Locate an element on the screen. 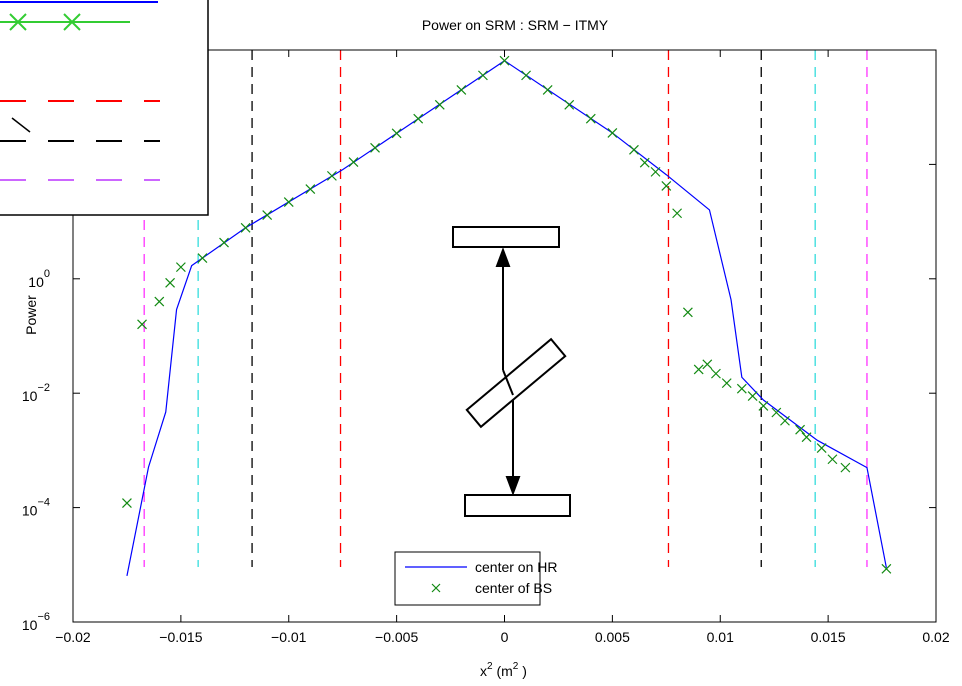 The height and width of the screenshot is (686, 962). y-tick-exponent: −4 is located at coordinates (43, 503).